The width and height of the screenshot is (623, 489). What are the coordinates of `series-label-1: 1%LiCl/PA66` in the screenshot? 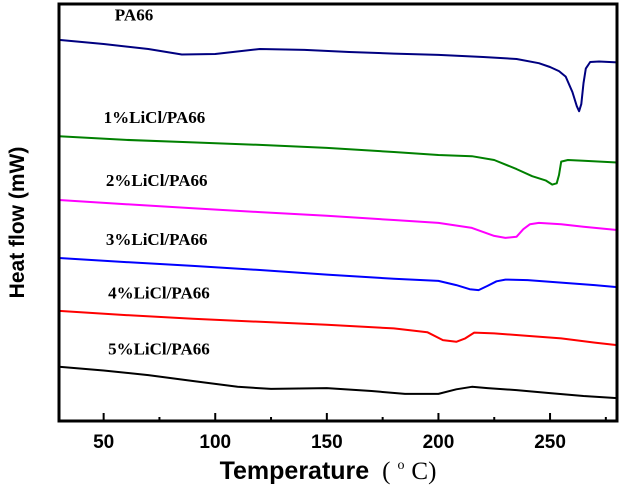 It's located at (155, 117).